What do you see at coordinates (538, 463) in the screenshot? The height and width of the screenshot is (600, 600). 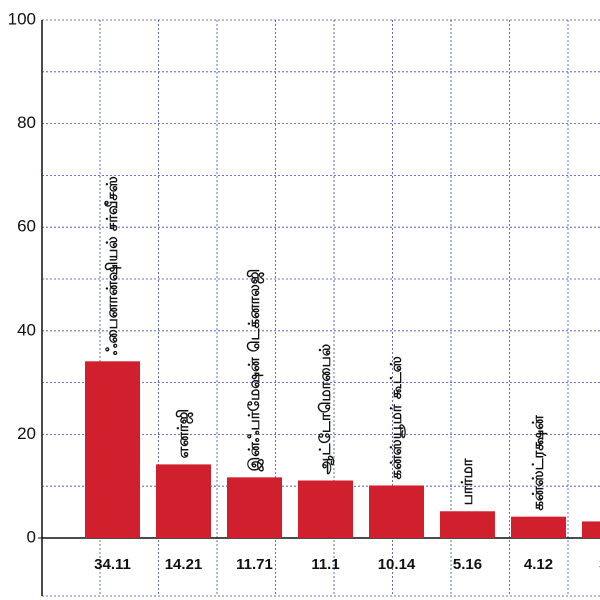 I see `category-label: கன்ஸ்ட்ரக்ஷன்` at bounding box center [538, 463].